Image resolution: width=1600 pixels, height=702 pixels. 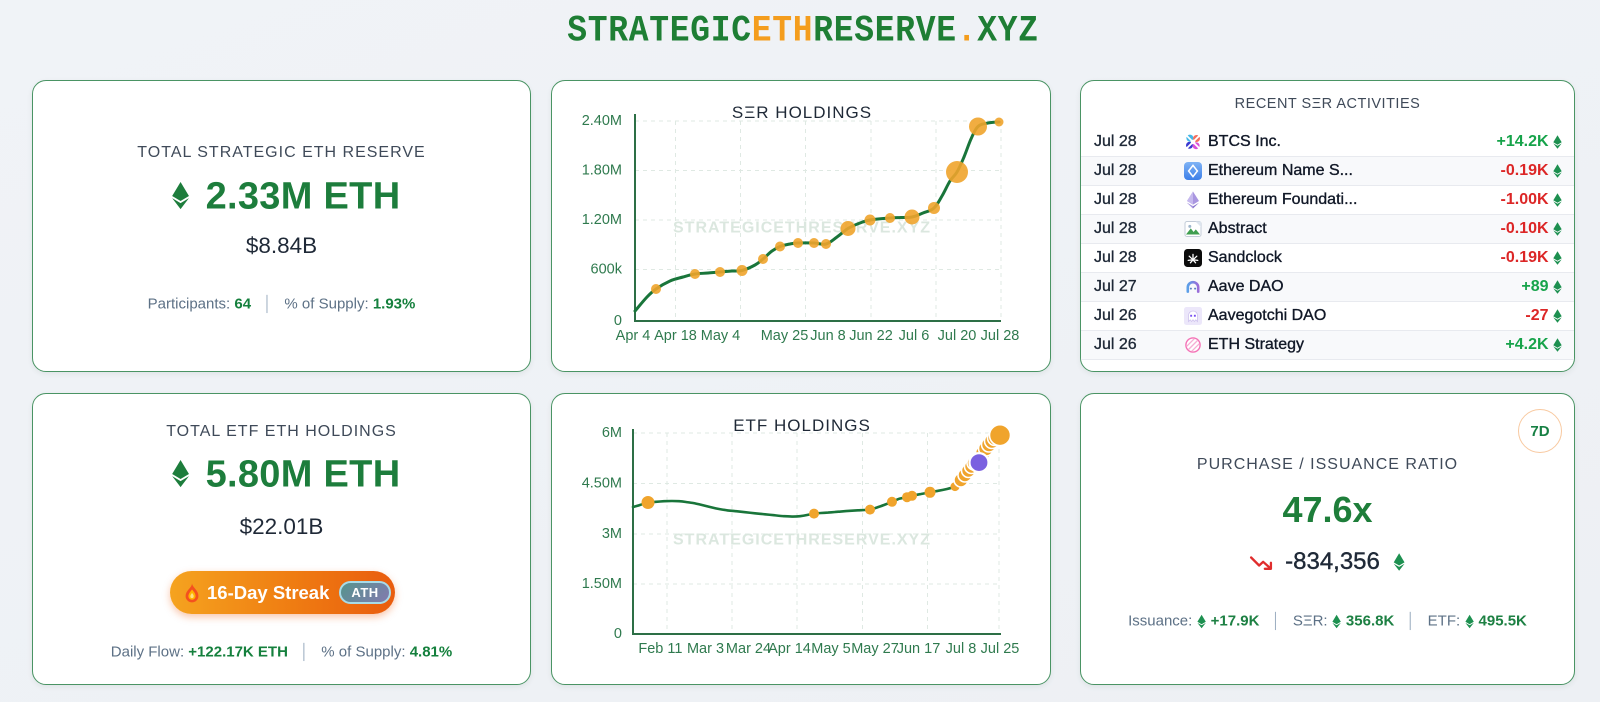 What do you see at coordinates (802, 112) in the screenshot?
I see `svg-text: SΞR HOLDINGS` at bounding box center [802, 112].